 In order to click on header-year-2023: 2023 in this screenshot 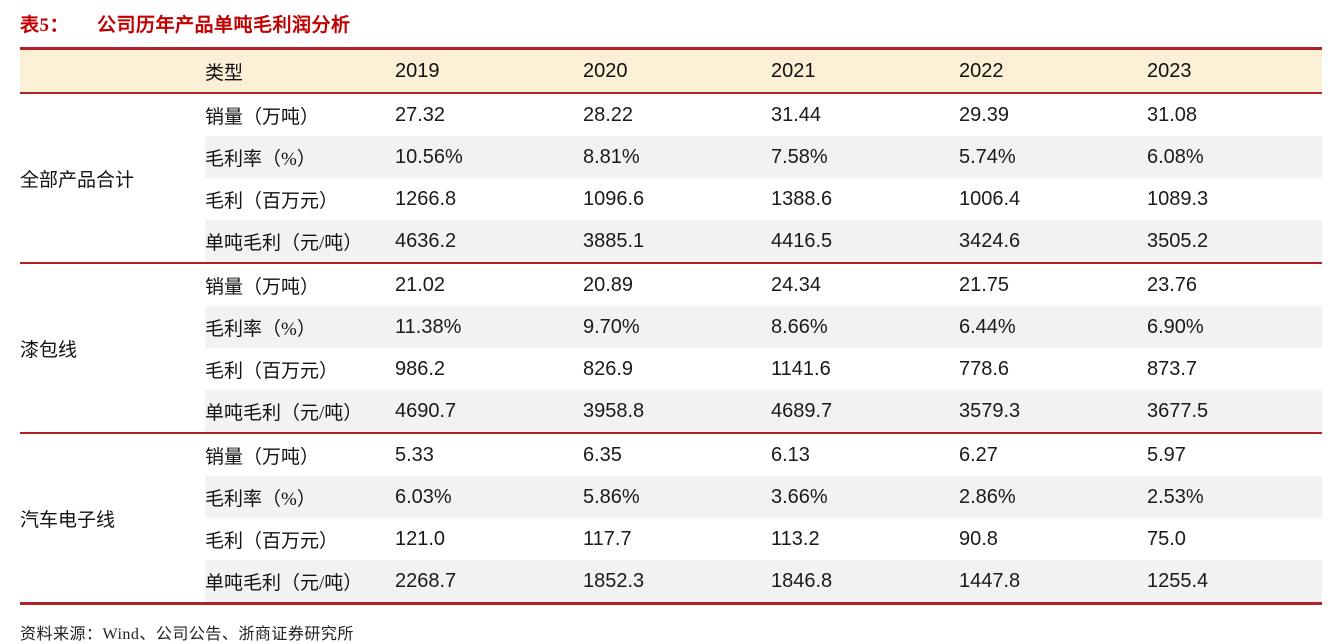, I will do `click(1169, 70)`.